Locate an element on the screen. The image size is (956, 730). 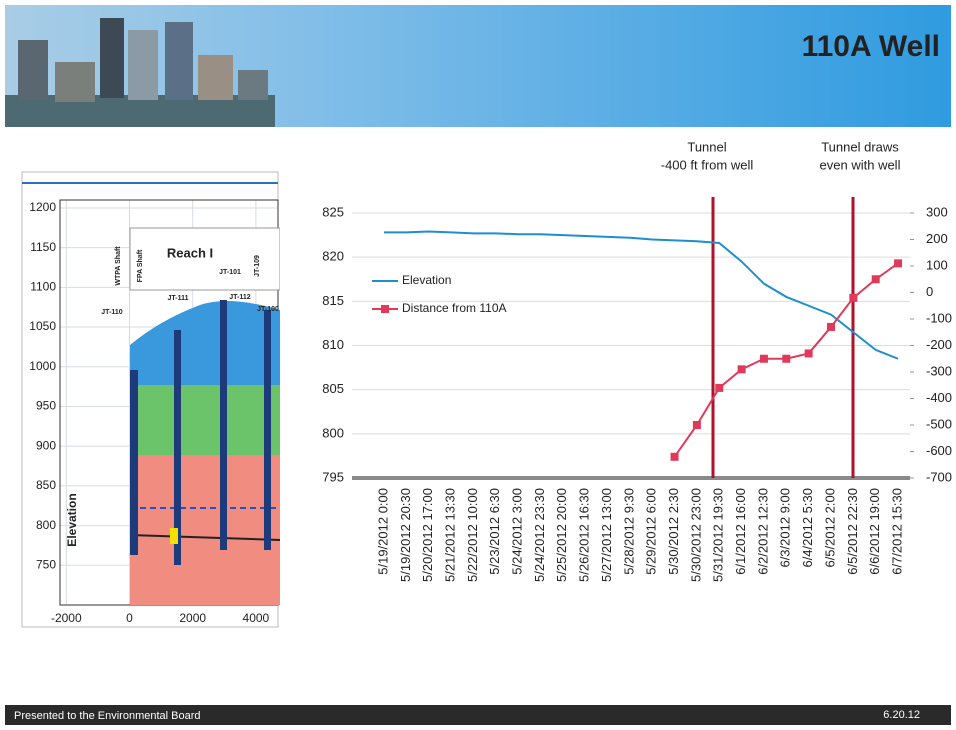
x-tick-label: 5/23/2012 6:30 is located at coordinates (494, 531).